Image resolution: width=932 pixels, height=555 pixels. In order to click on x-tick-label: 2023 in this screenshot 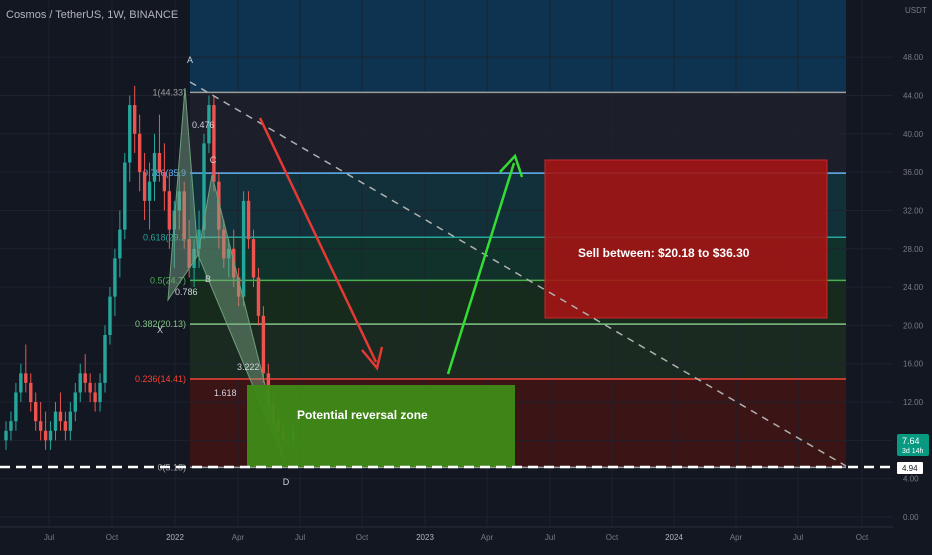, I will do `click(425, 537)`.